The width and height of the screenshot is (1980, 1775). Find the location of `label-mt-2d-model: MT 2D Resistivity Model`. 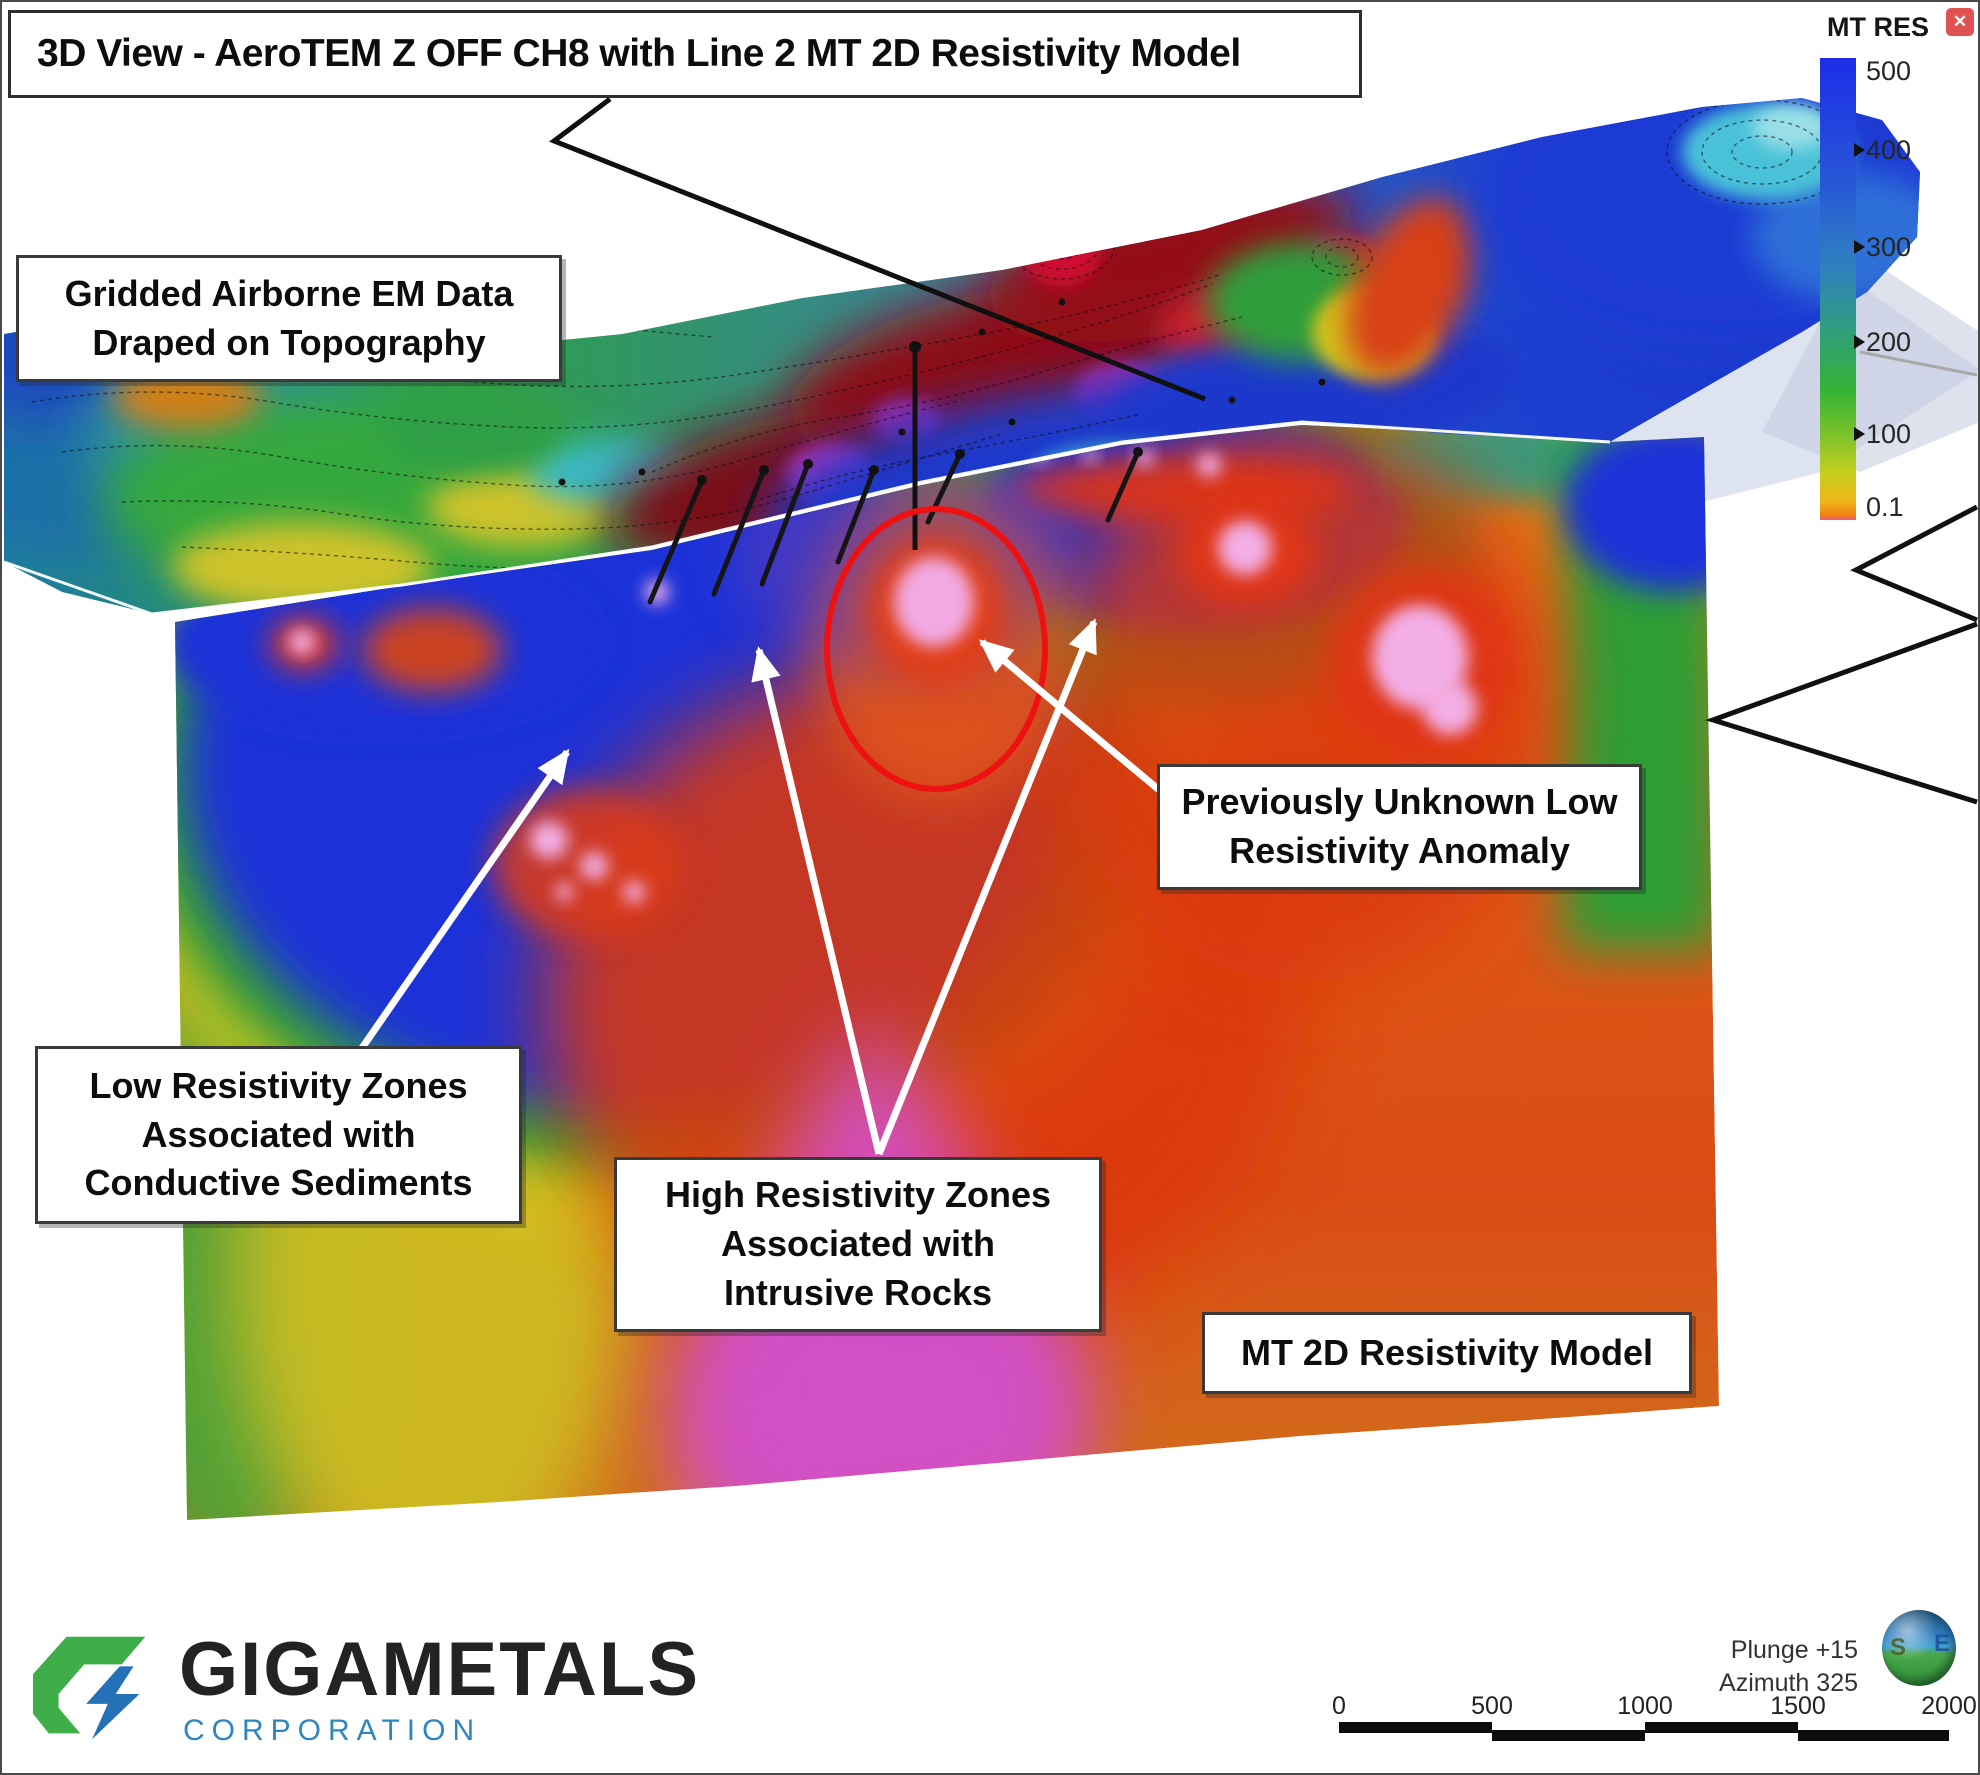

label-mt-2d-model: MT 2D Resistivity Model is located at coordinates (1447, 1353).